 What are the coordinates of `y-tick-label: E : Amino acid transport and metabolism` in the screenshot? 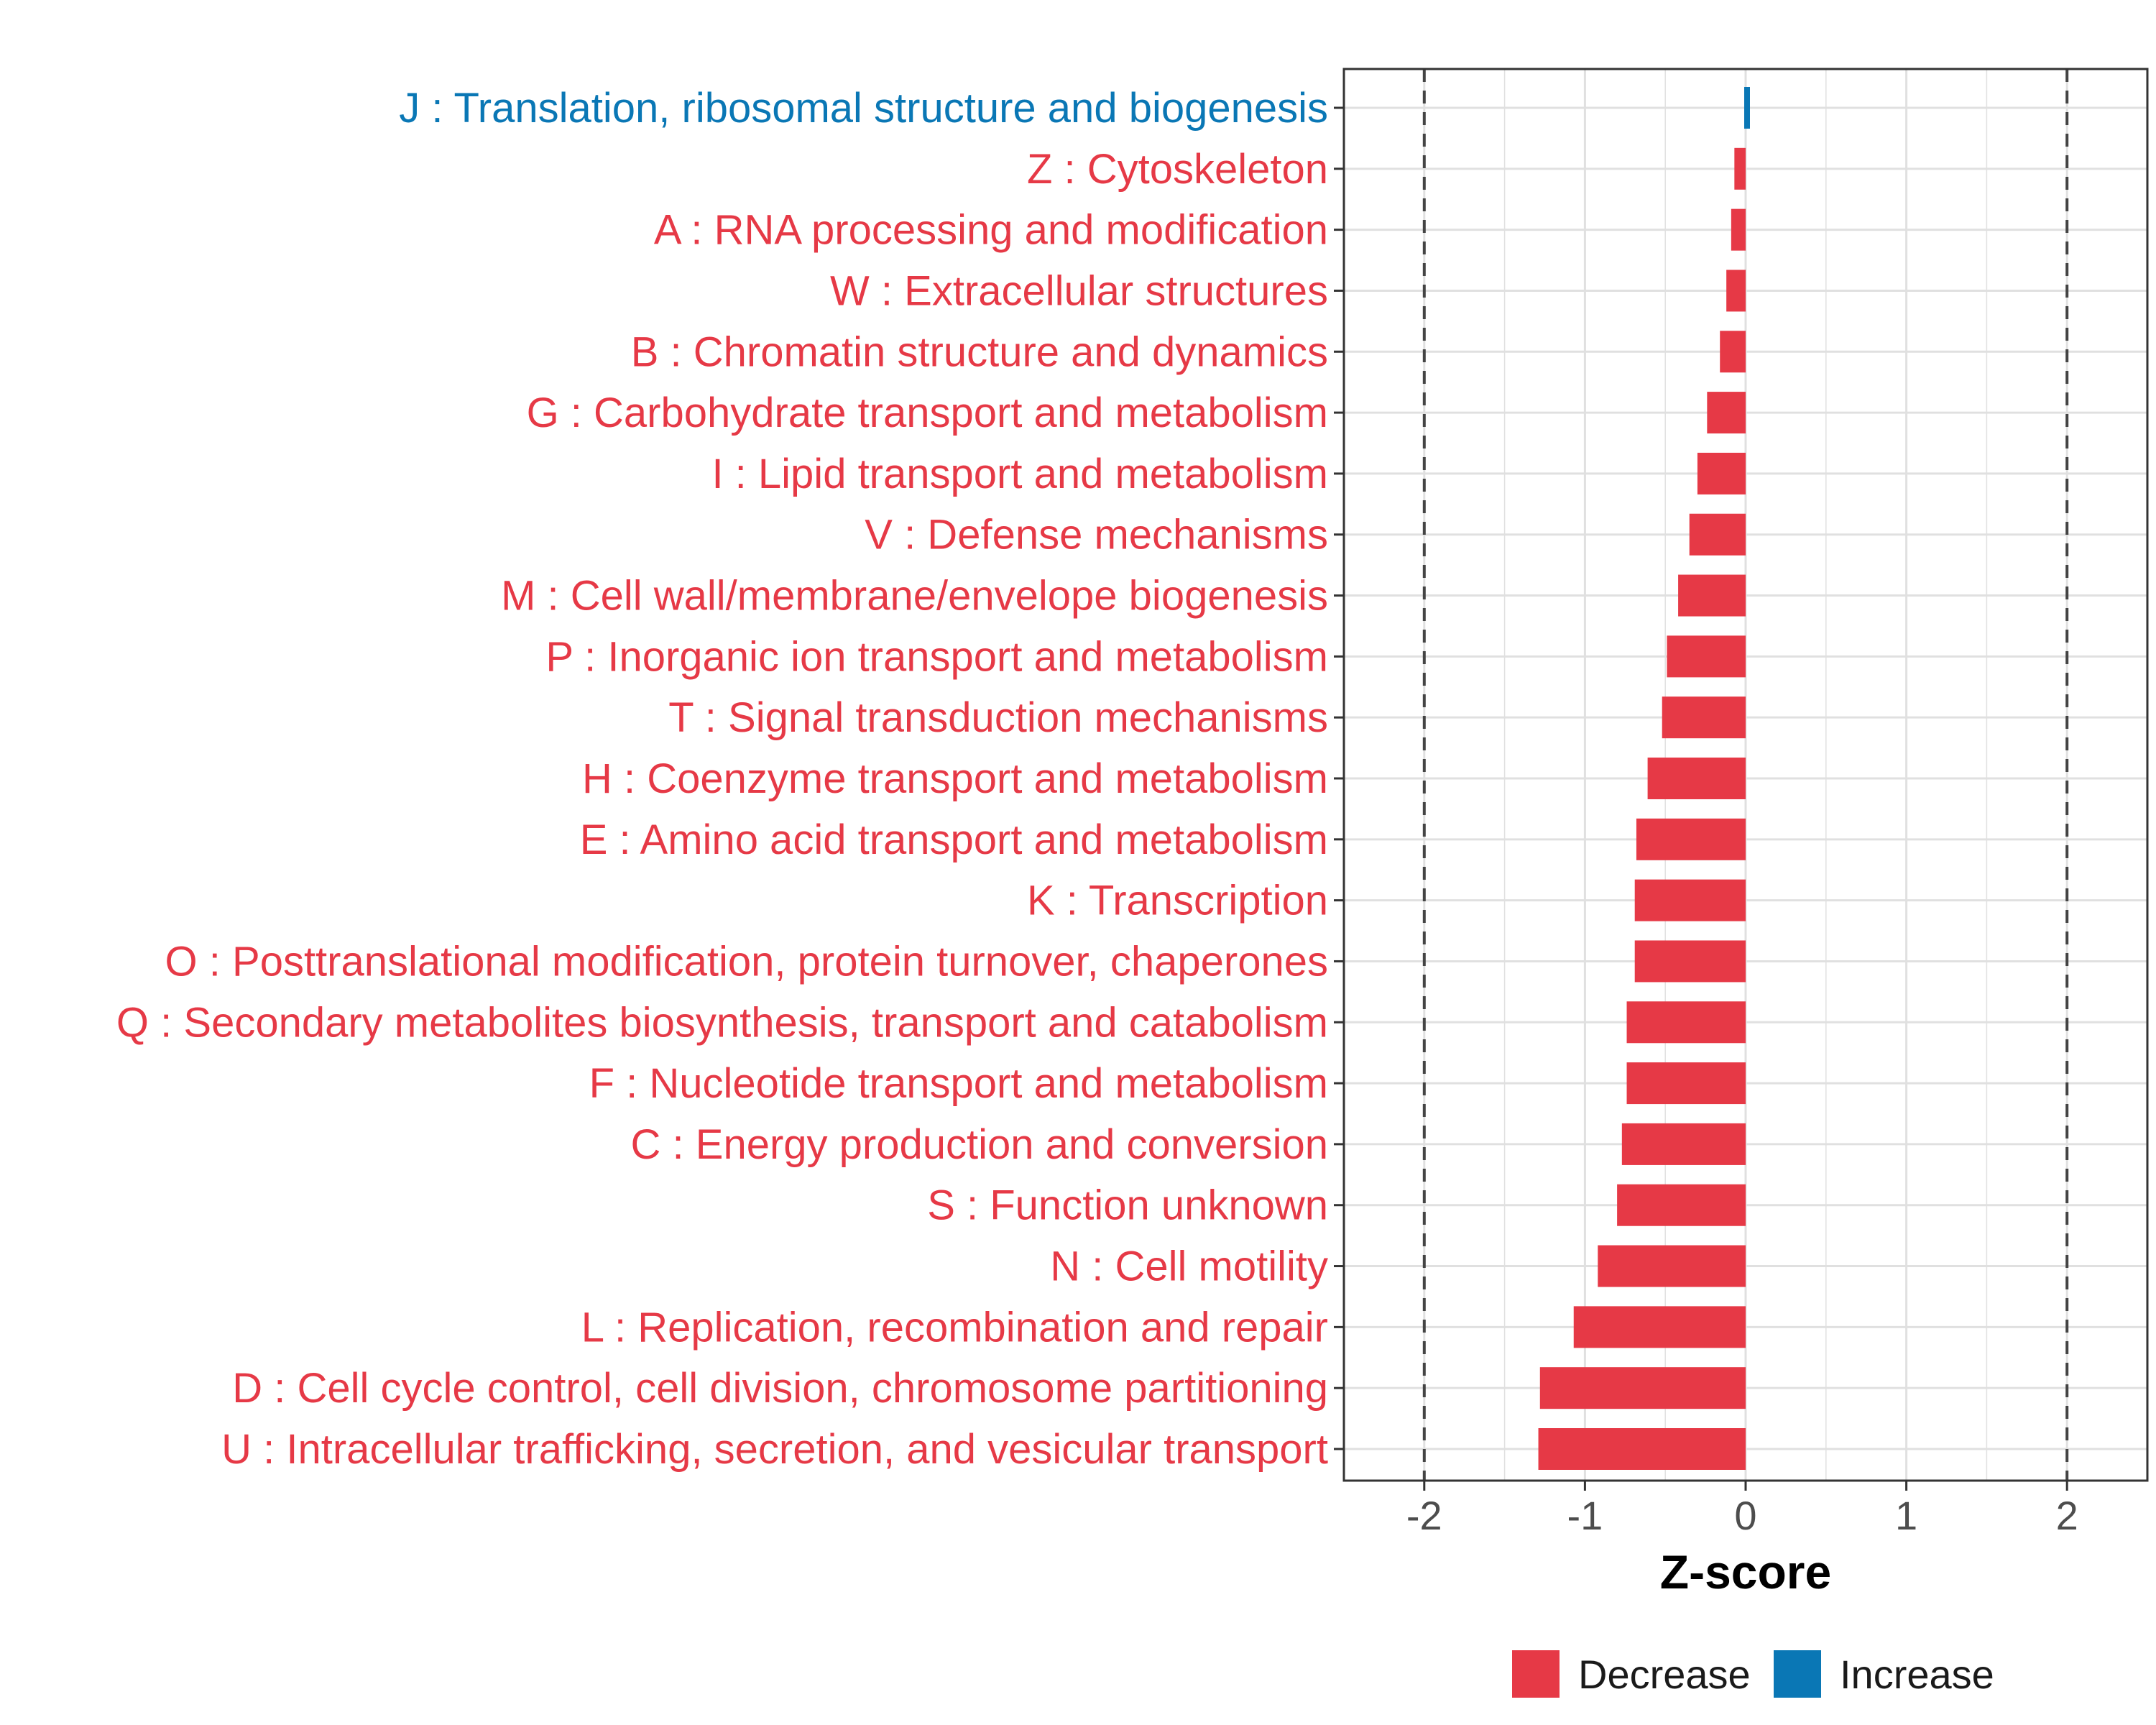 It's located at (954, 839).